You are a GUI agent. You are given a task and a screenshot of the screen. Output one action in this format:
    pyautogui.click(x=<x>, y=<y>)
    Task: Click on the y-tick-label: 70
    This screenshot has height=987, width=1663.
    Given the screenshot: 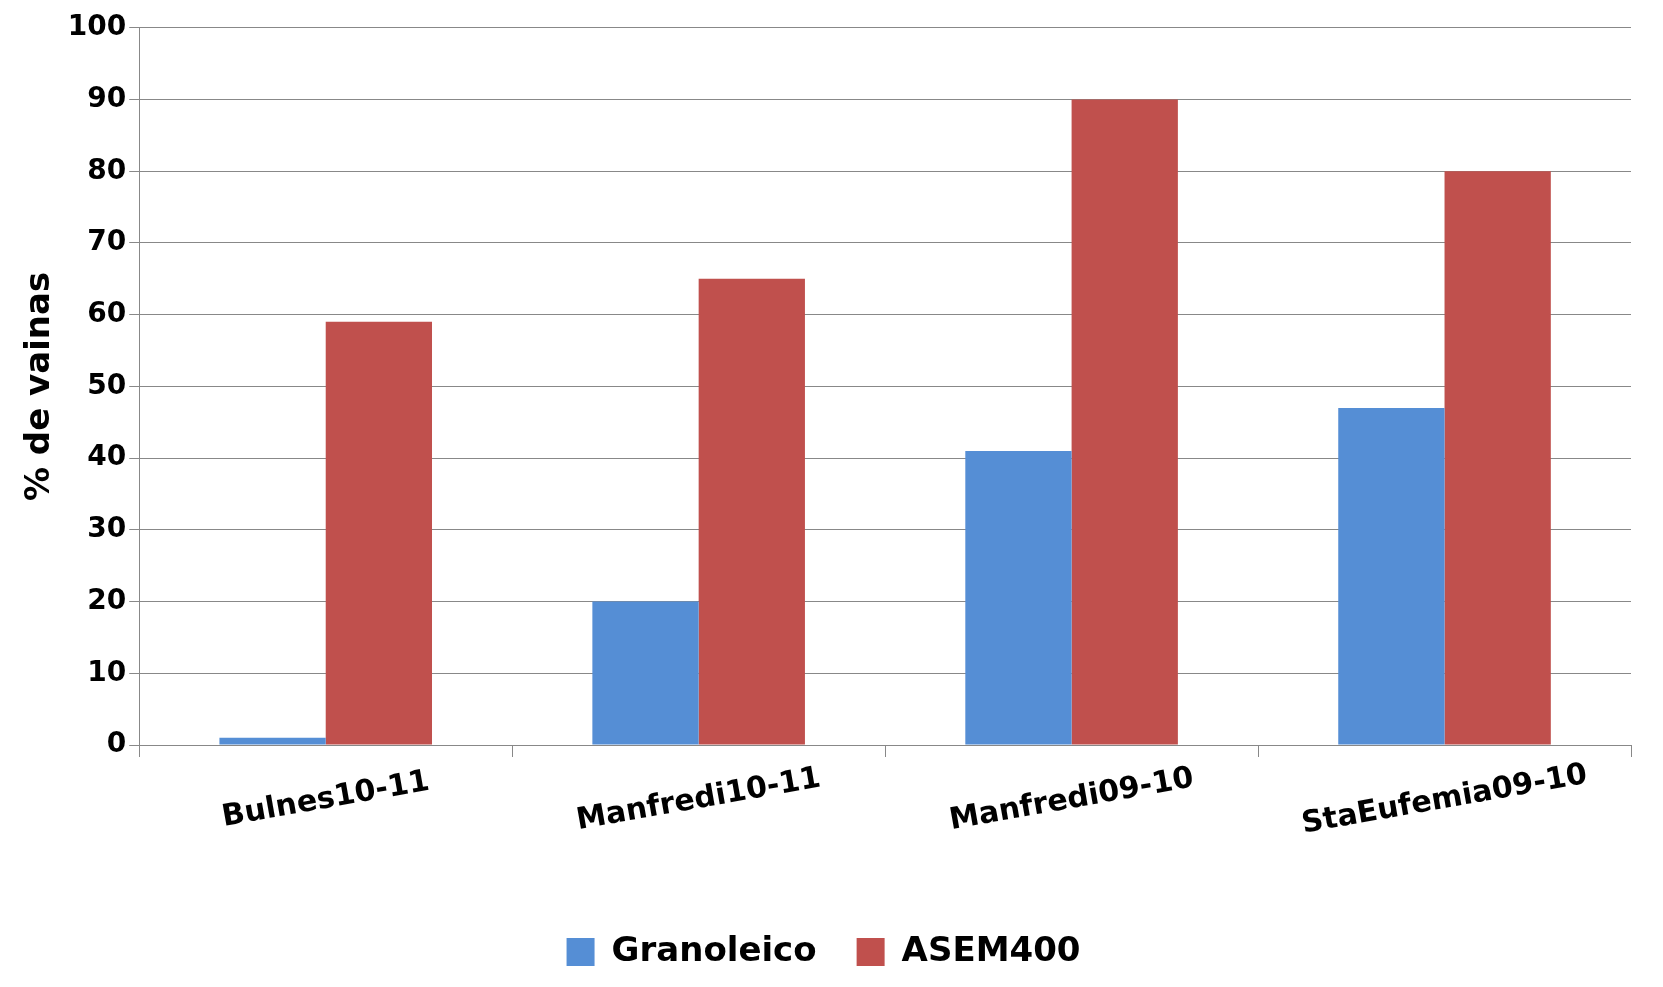 What is the action you would take?
    pyautogui.click(x=107, y=241)
    